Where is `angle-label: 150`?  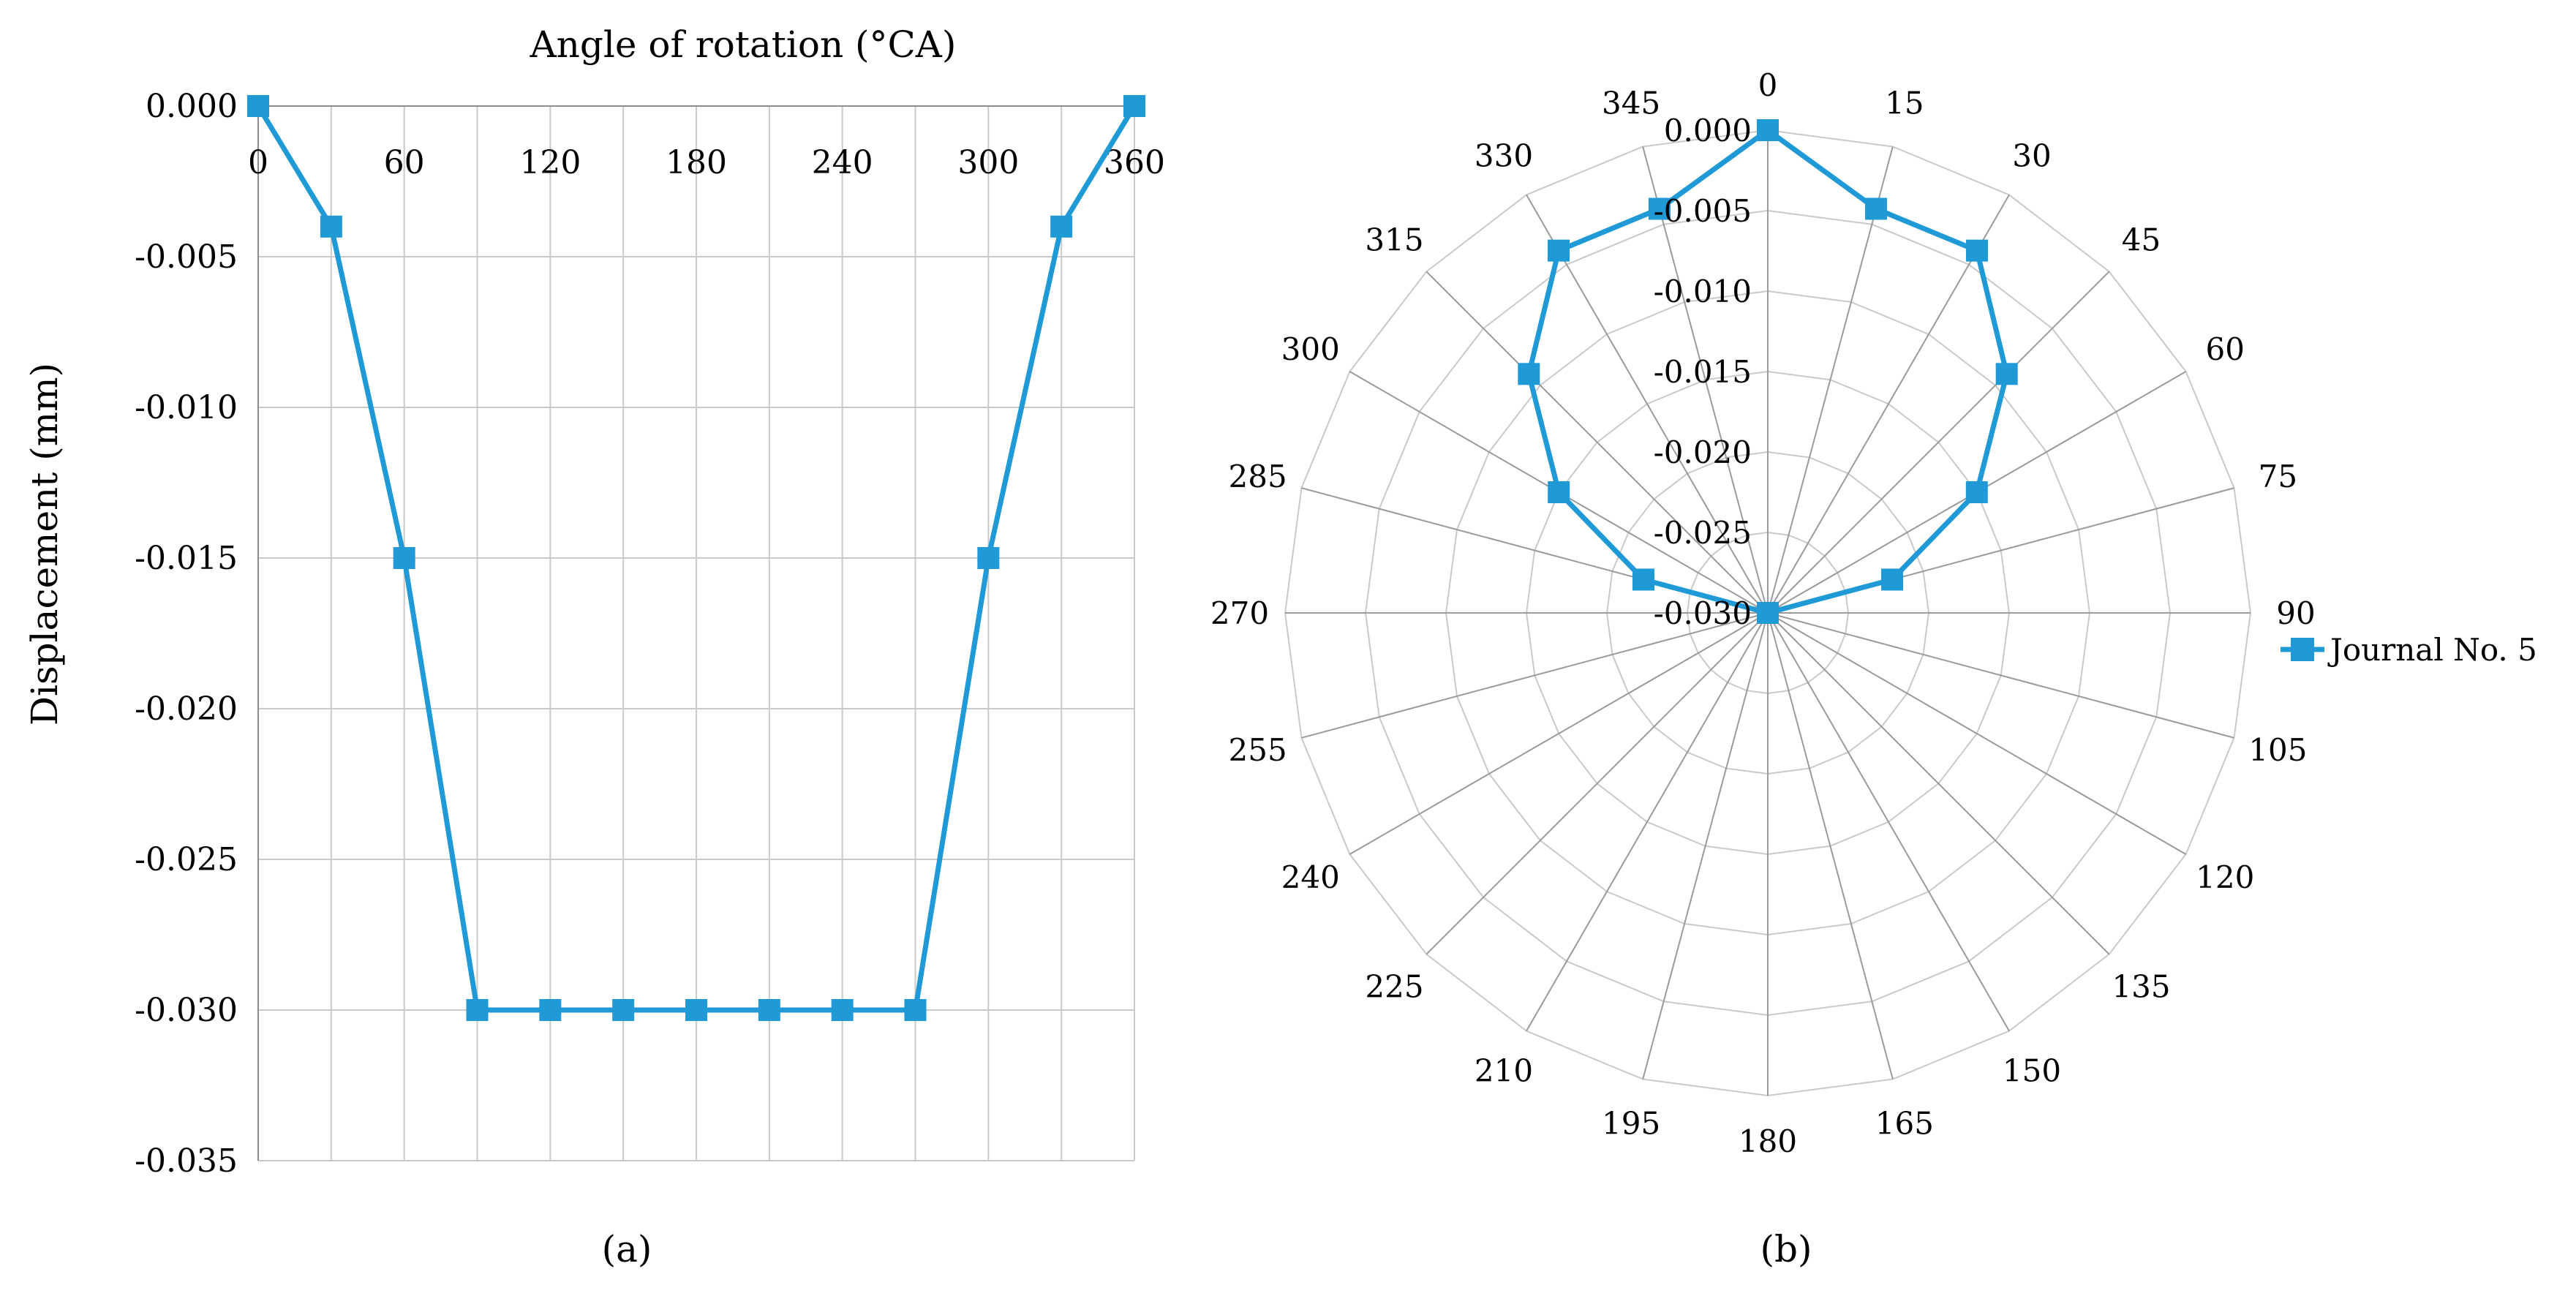
angle-label: 150 is located at coordinates (2032, 1070).